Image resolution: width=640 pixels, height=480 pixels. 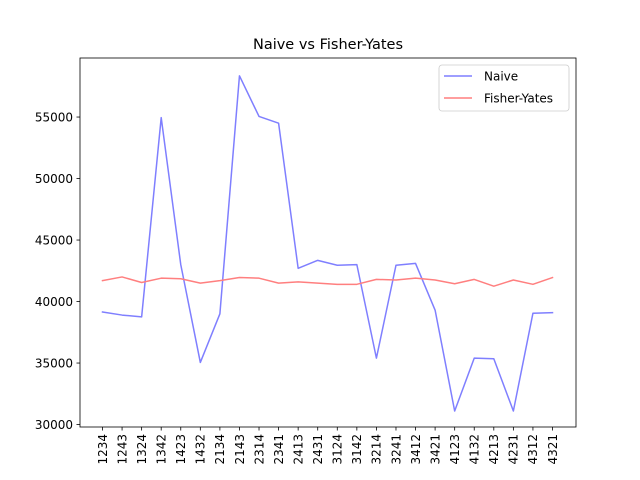 I want to click on x-tick-label: 4312, so click(x=533, y=449).